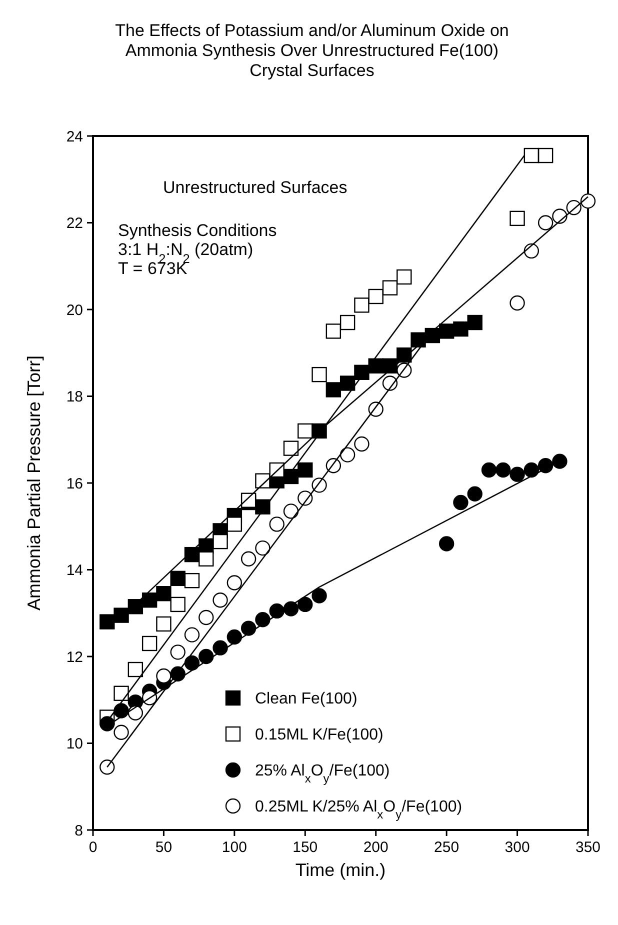 This screenshot has height=925, width=618. What do you see at coordinates (340, 870) in the screenshot?
I see `x-axis-title: Time (min.)` at bounding box center [340, 870].